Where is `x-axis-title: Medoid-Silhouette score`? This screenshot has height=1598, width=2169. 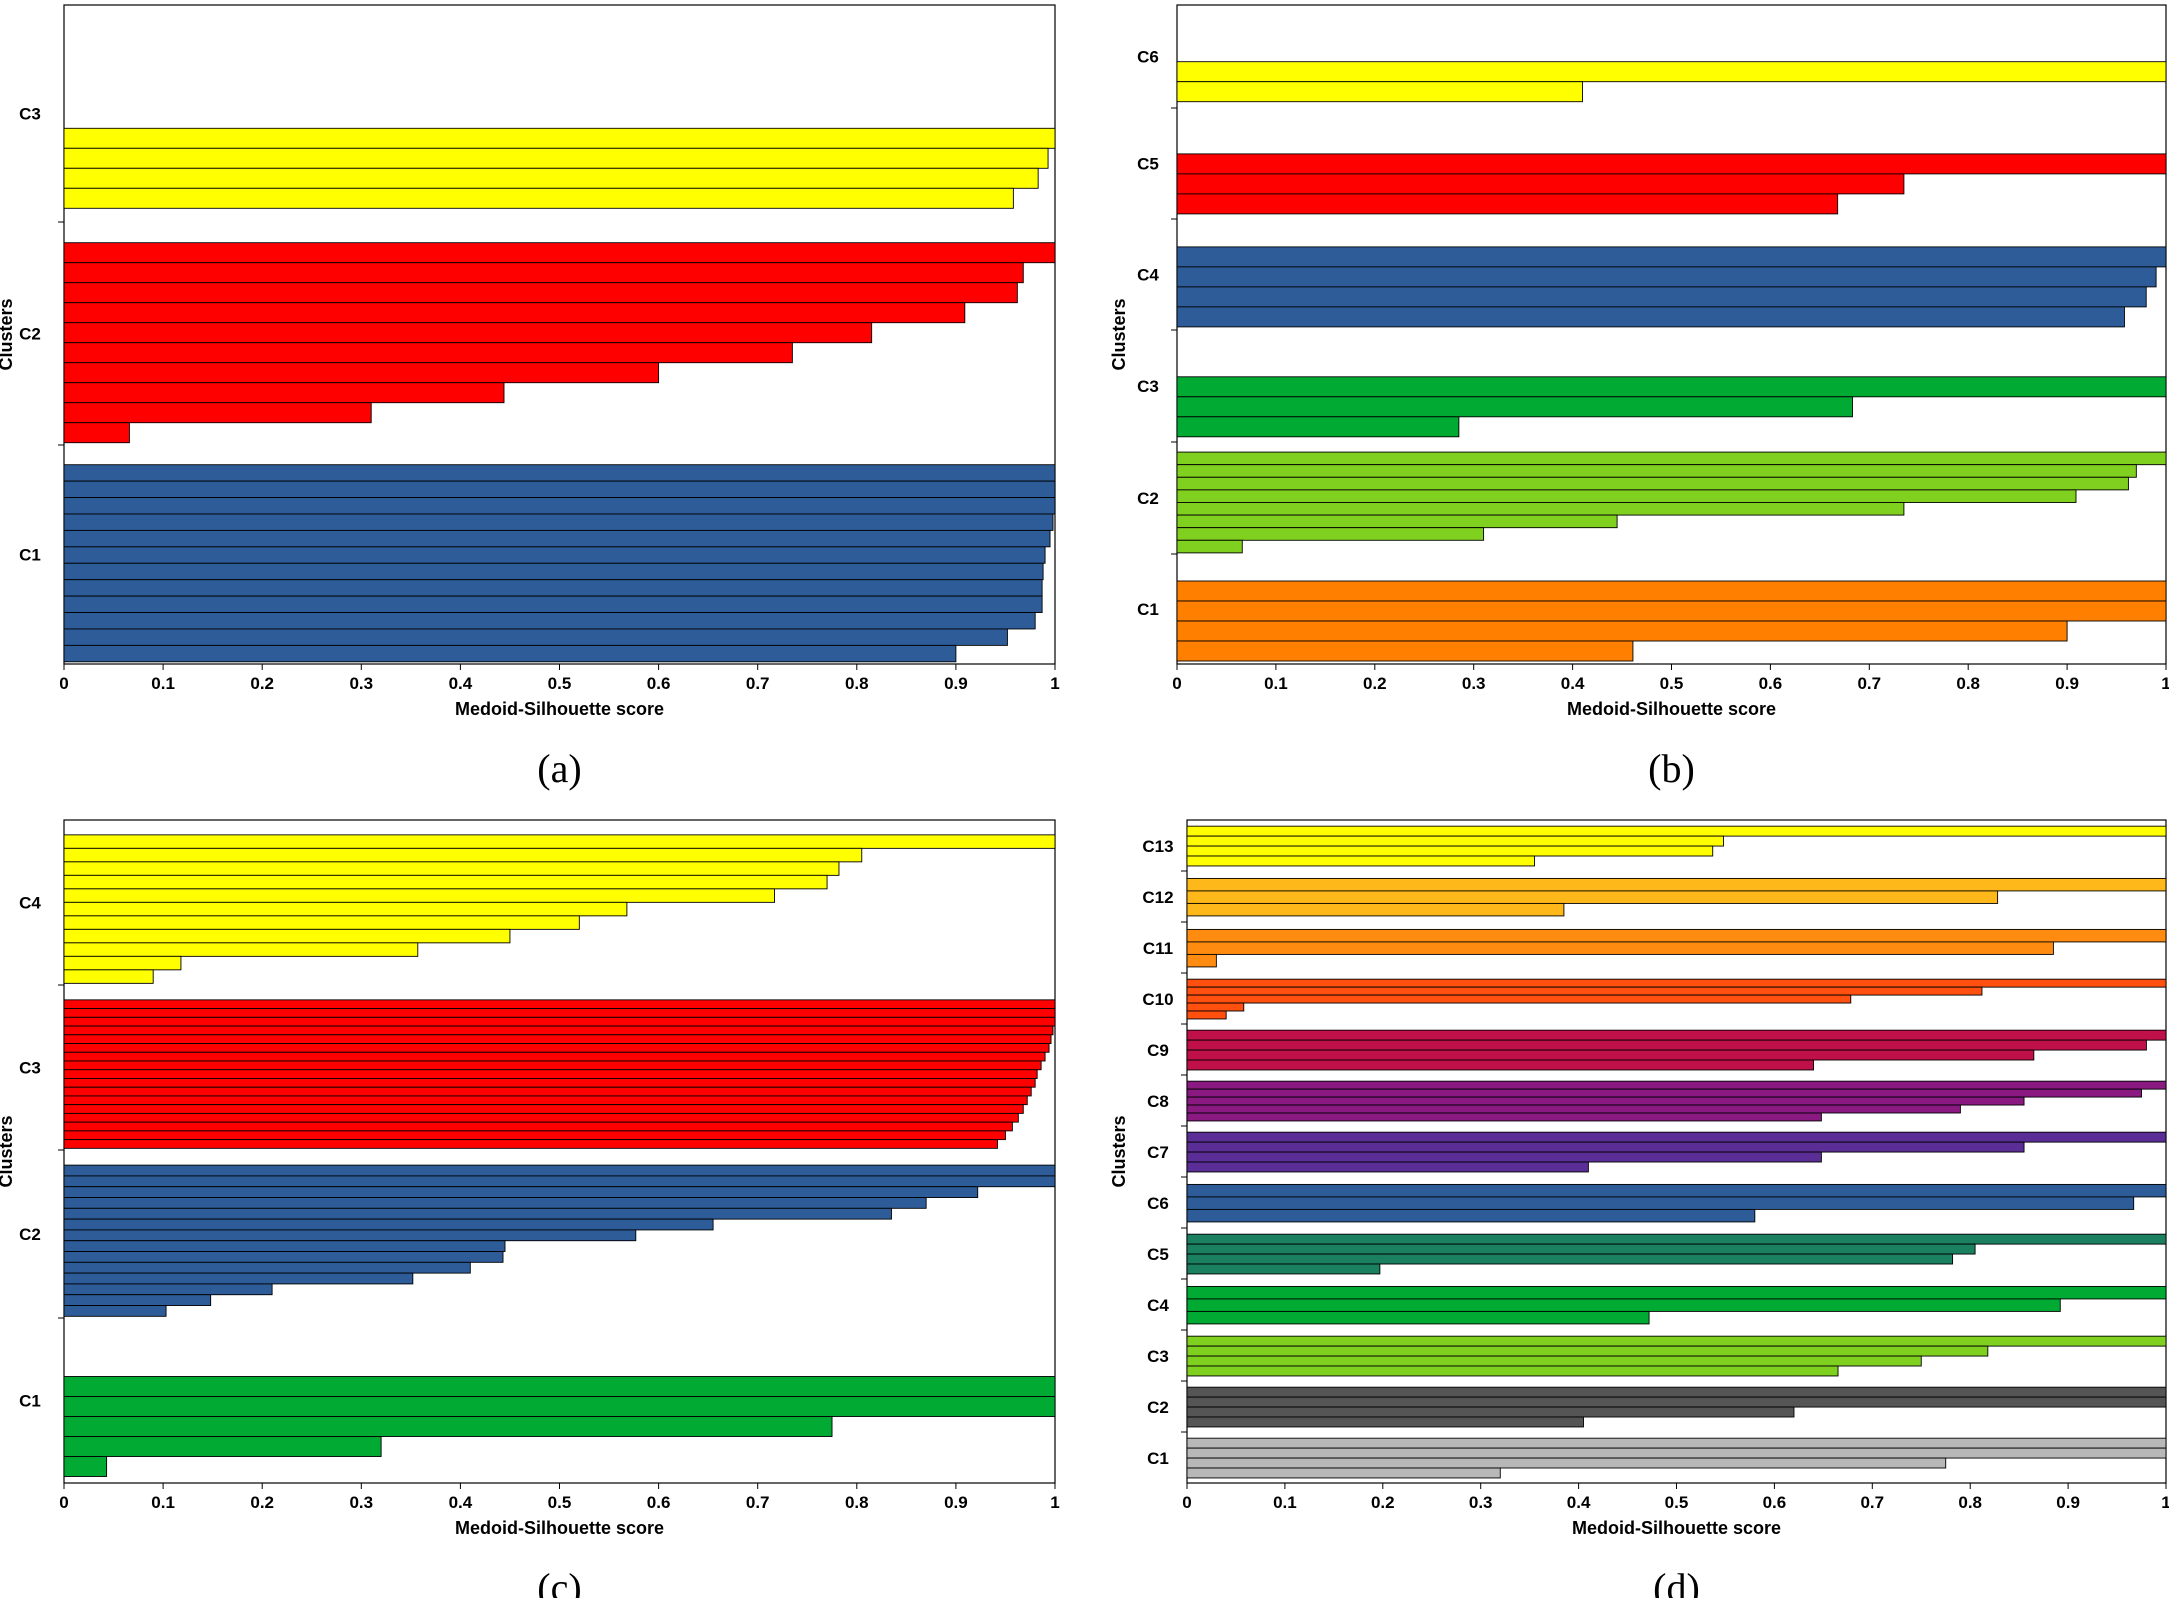
x-axis-title: Medoid-Silhouette score is located at coordinates (559, 1528).